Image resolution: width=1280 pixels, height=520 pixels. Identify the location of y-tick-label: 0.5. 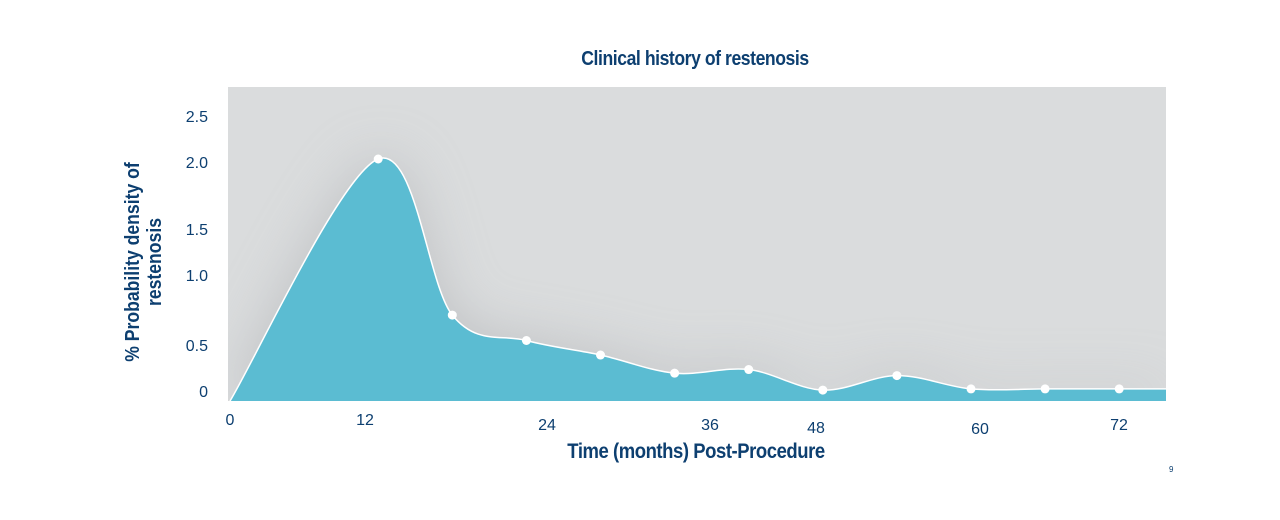
(197, 346).